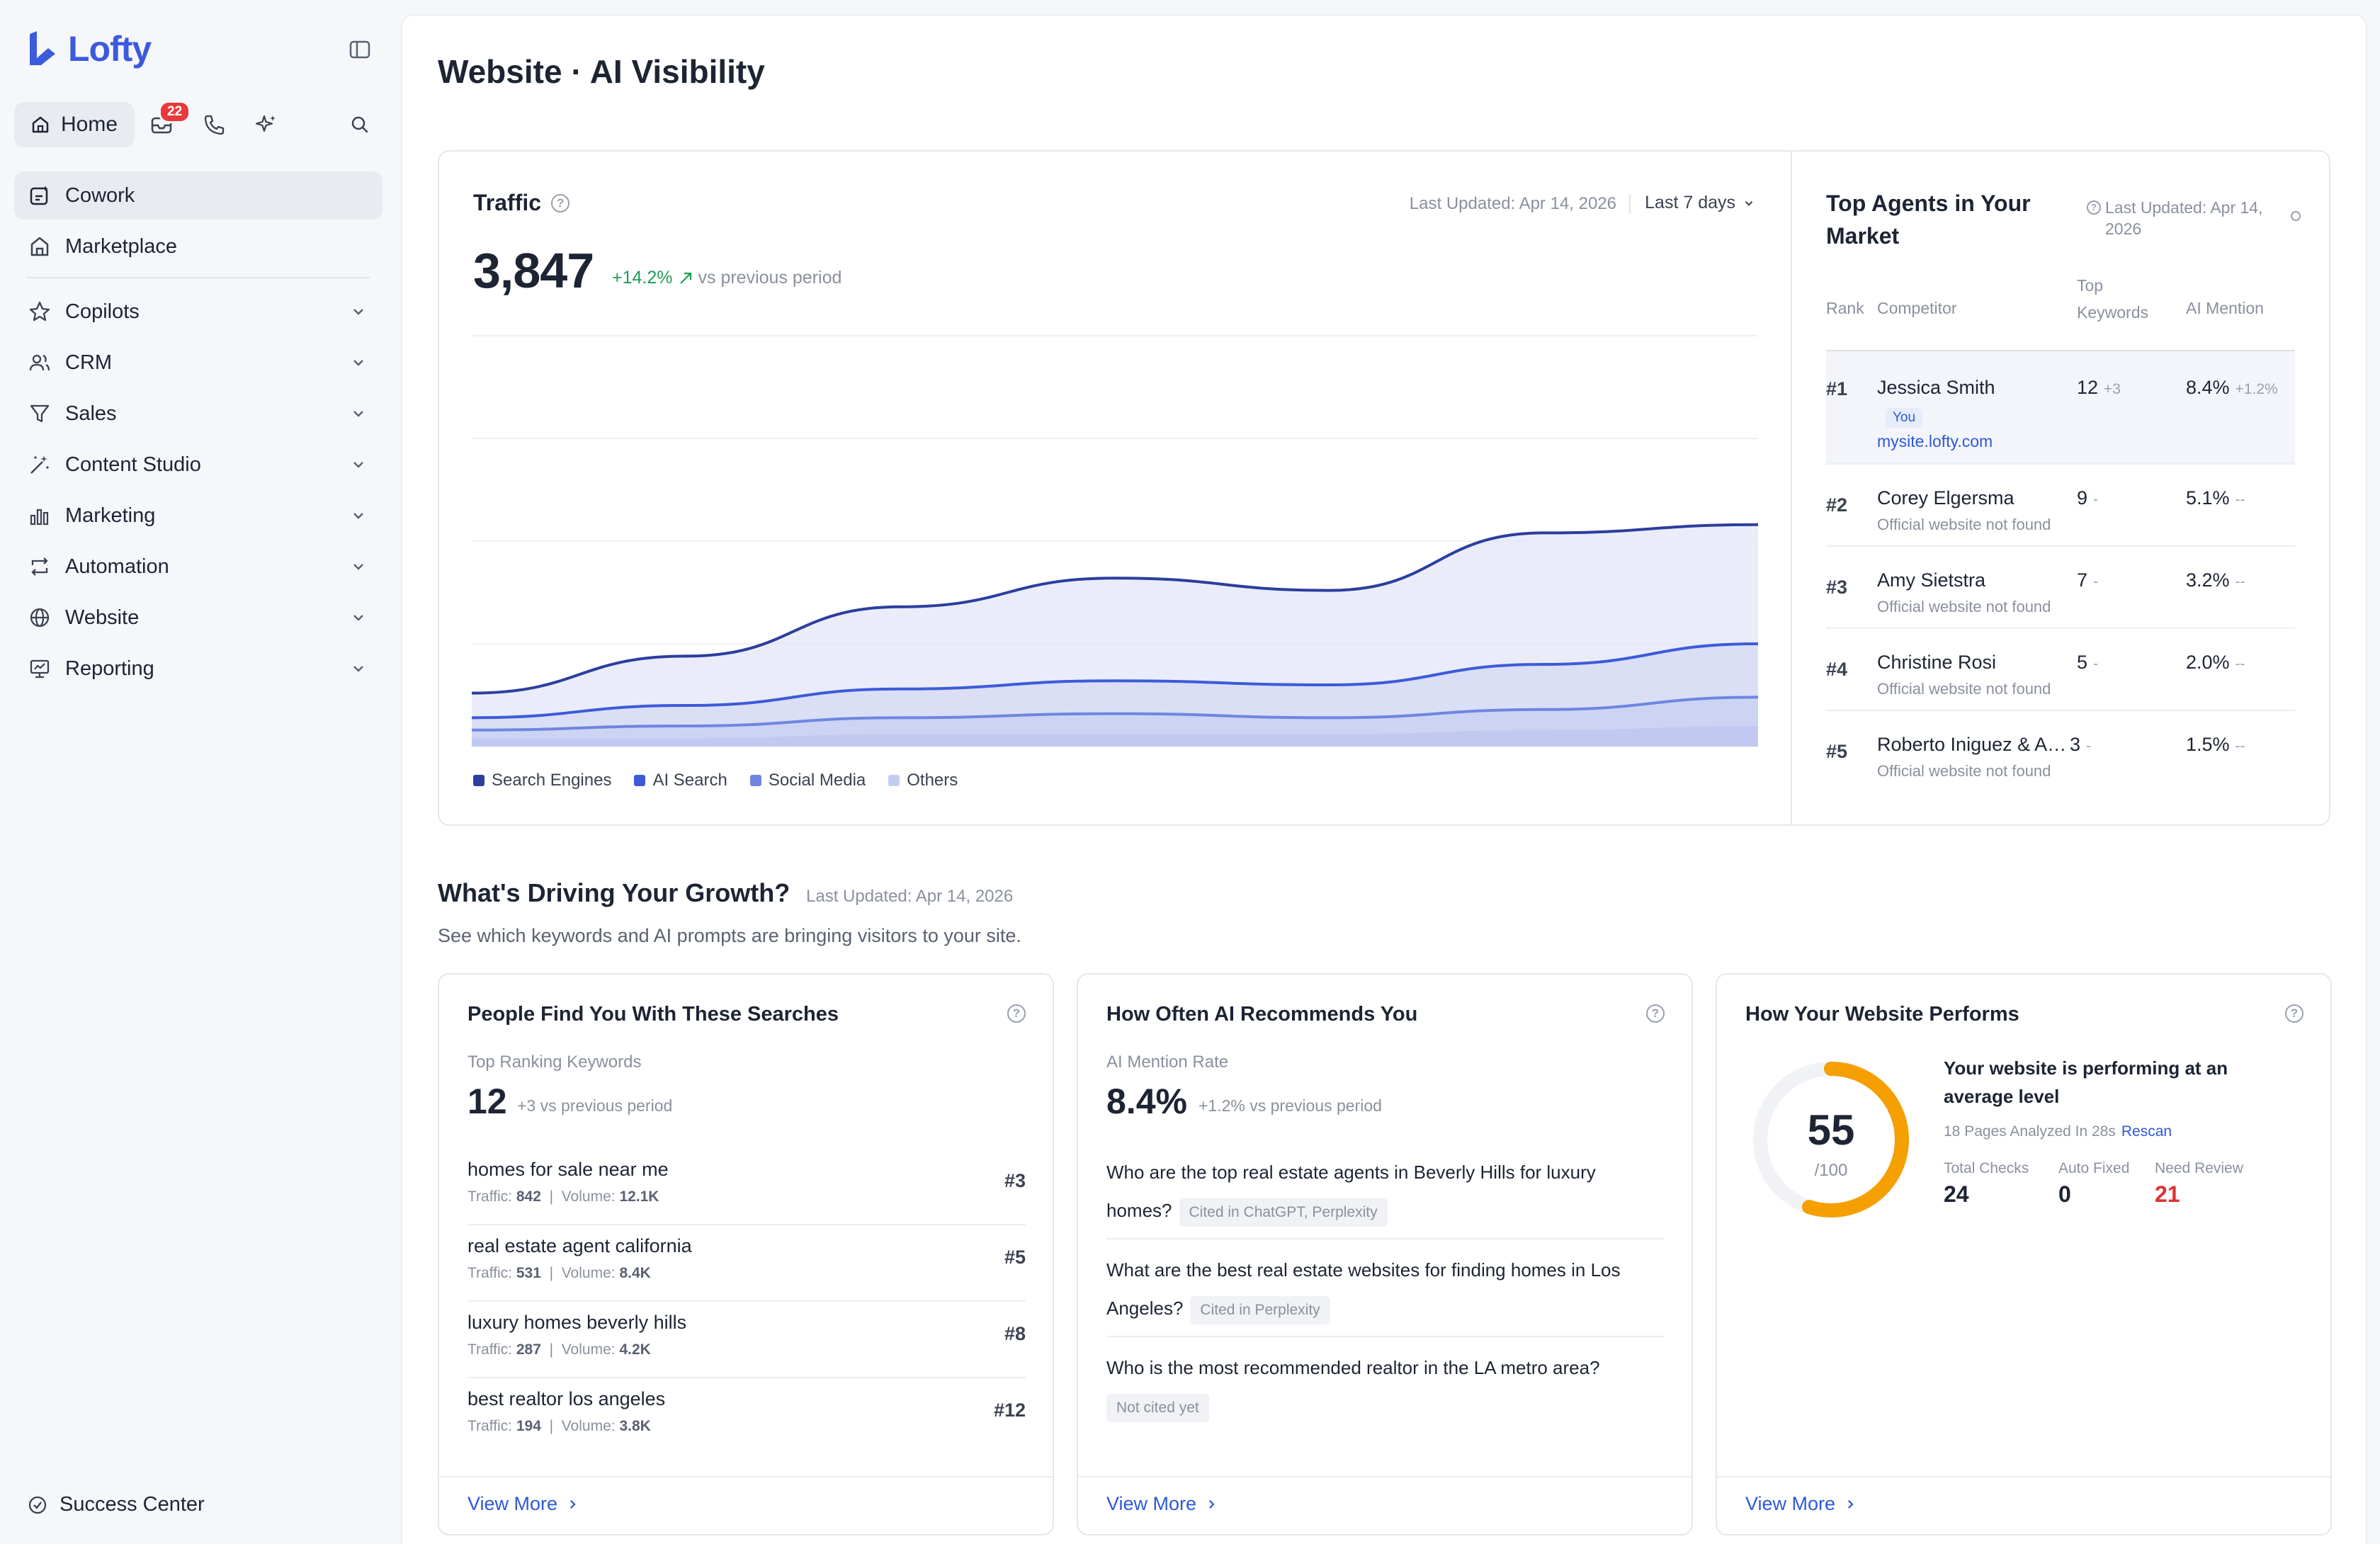 The height and width of the screenshot is (1544, 2380). What do you see at coordinates (727, 278) in the screenshot?
I see `traffic-change: +14.2% vs previous period` at bounding box center [727, 278].